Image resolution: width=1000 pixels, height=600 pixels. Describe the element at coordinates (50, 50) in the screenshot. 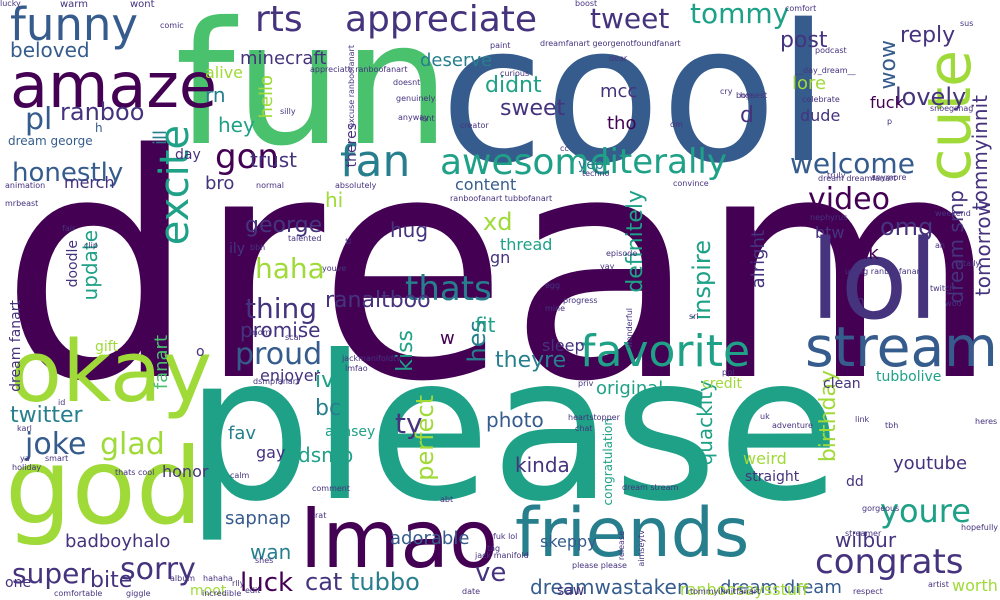

I see `cloud-word: beloved` at that location.